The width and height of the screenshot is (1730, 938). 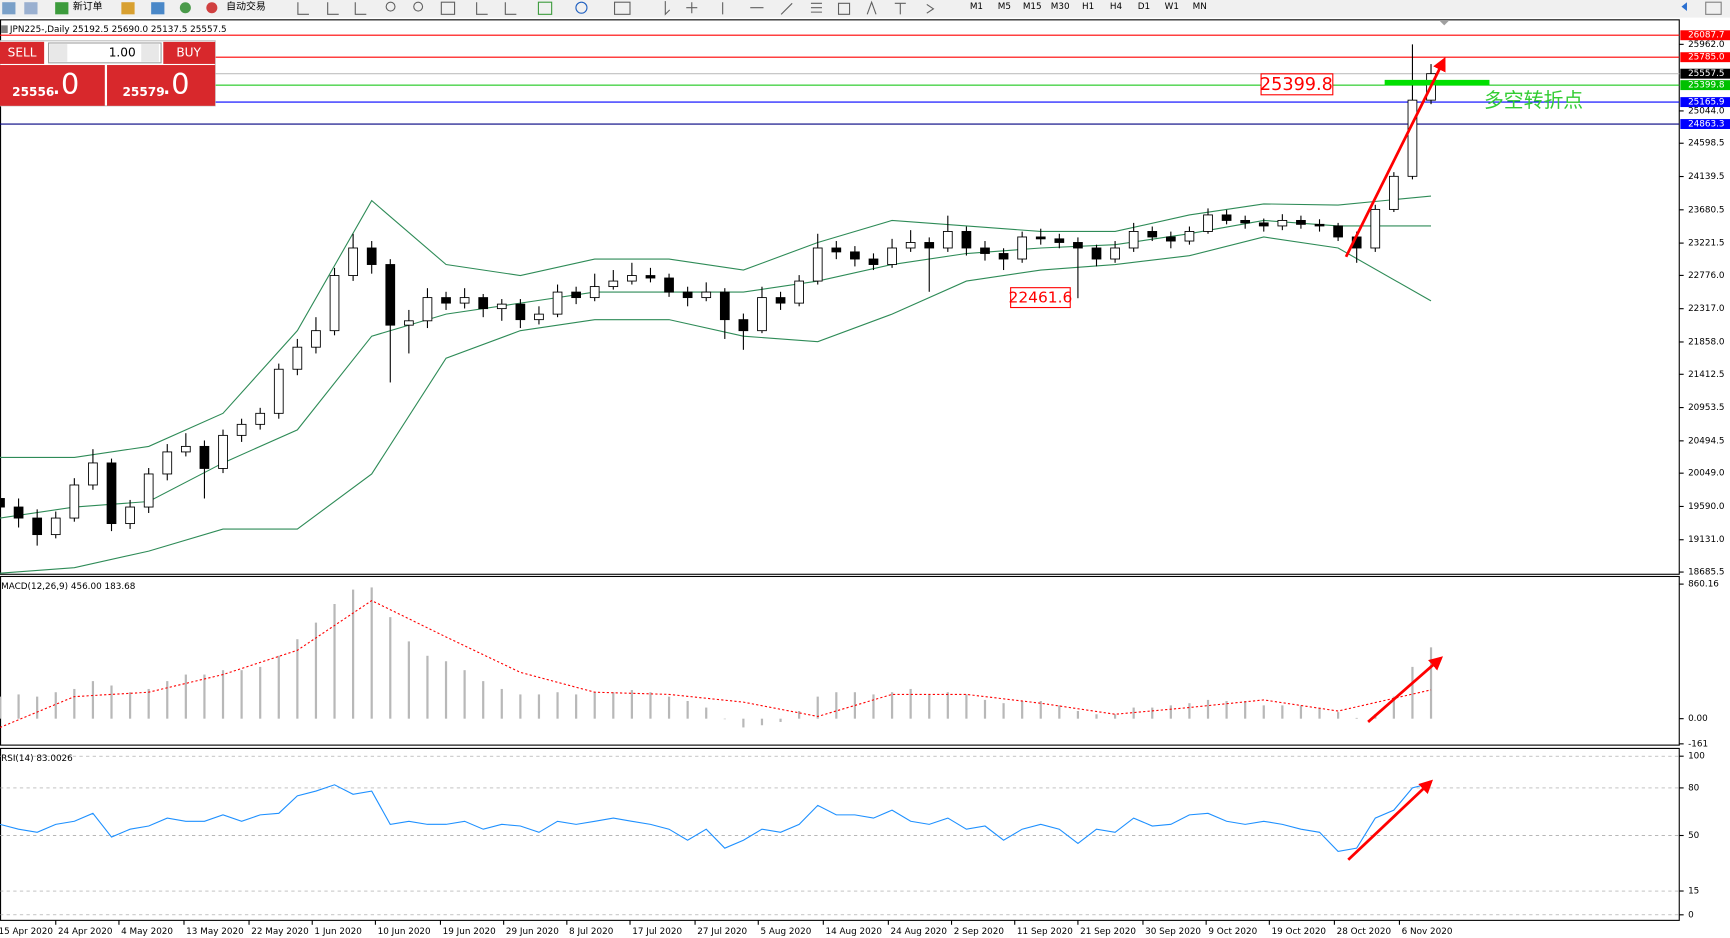 I want to click on y-tick-label: 20953.5, so click(x=1706, y=408).